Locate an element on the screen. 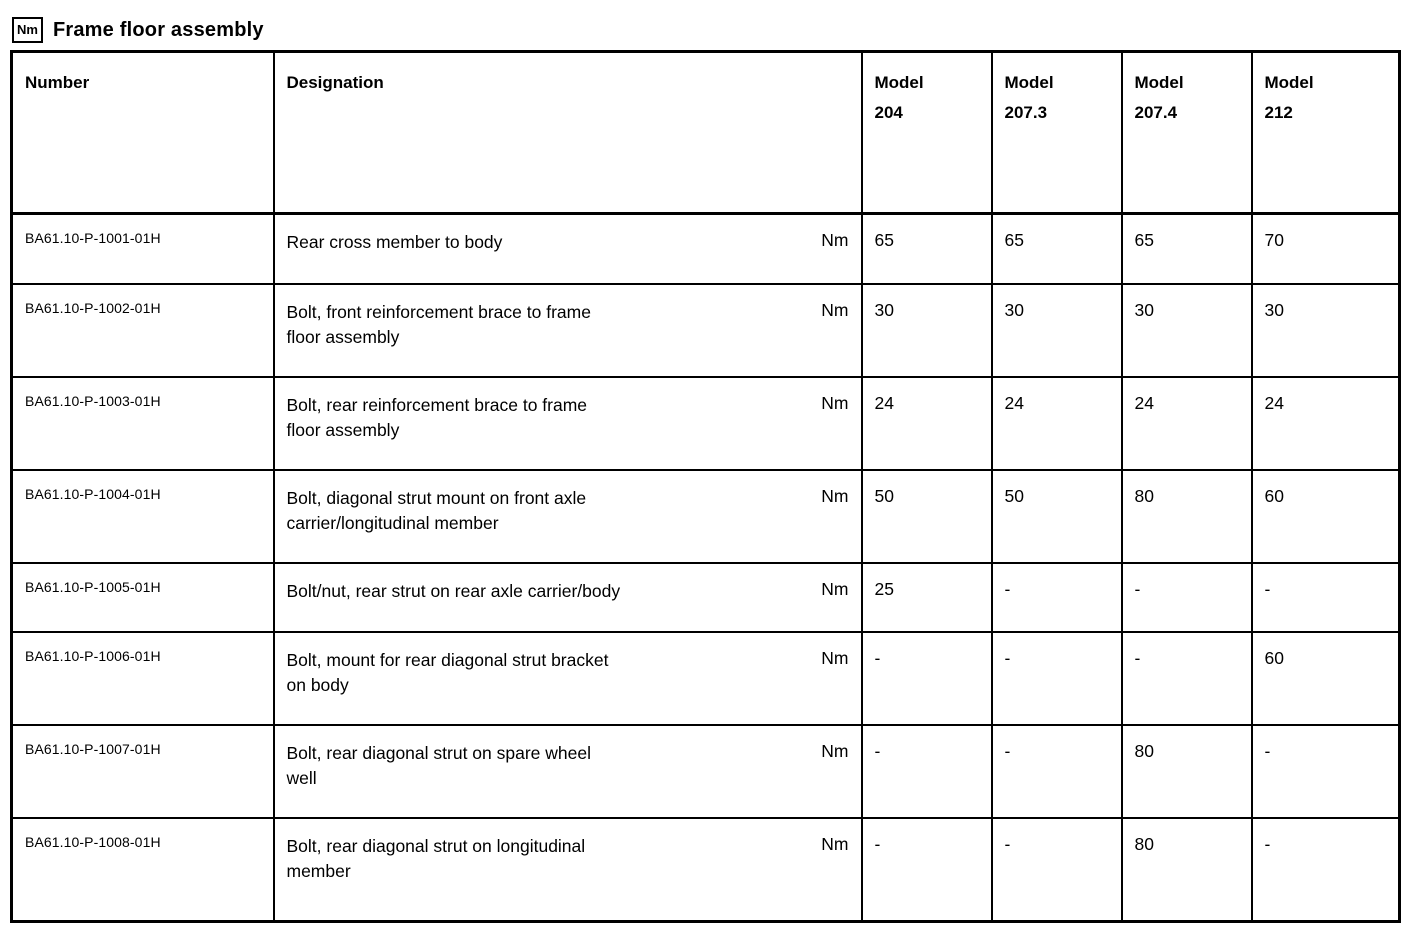 The height and width of the screenshot is (936, 1408). torque-value-cell: 70 is located at coordinates (1325, 248).